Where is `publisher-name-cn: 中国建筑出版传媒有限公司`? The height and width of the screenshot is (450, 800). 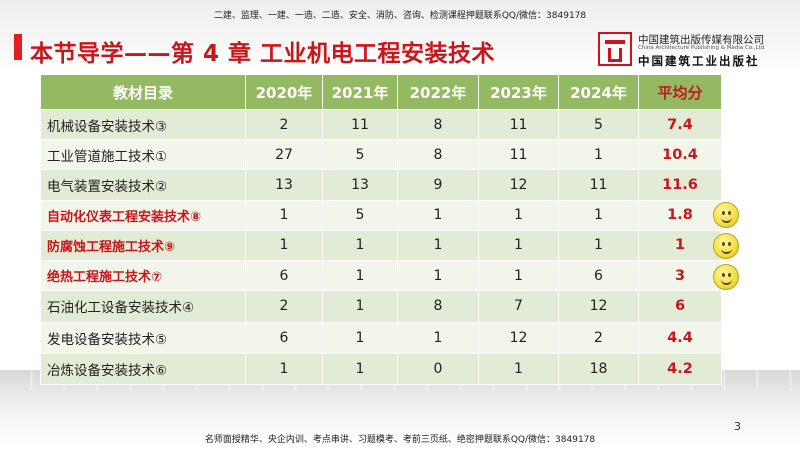 publisher-name-cn: 中国建筑出版传媒有限公司 is located at coordinates (701, 40).